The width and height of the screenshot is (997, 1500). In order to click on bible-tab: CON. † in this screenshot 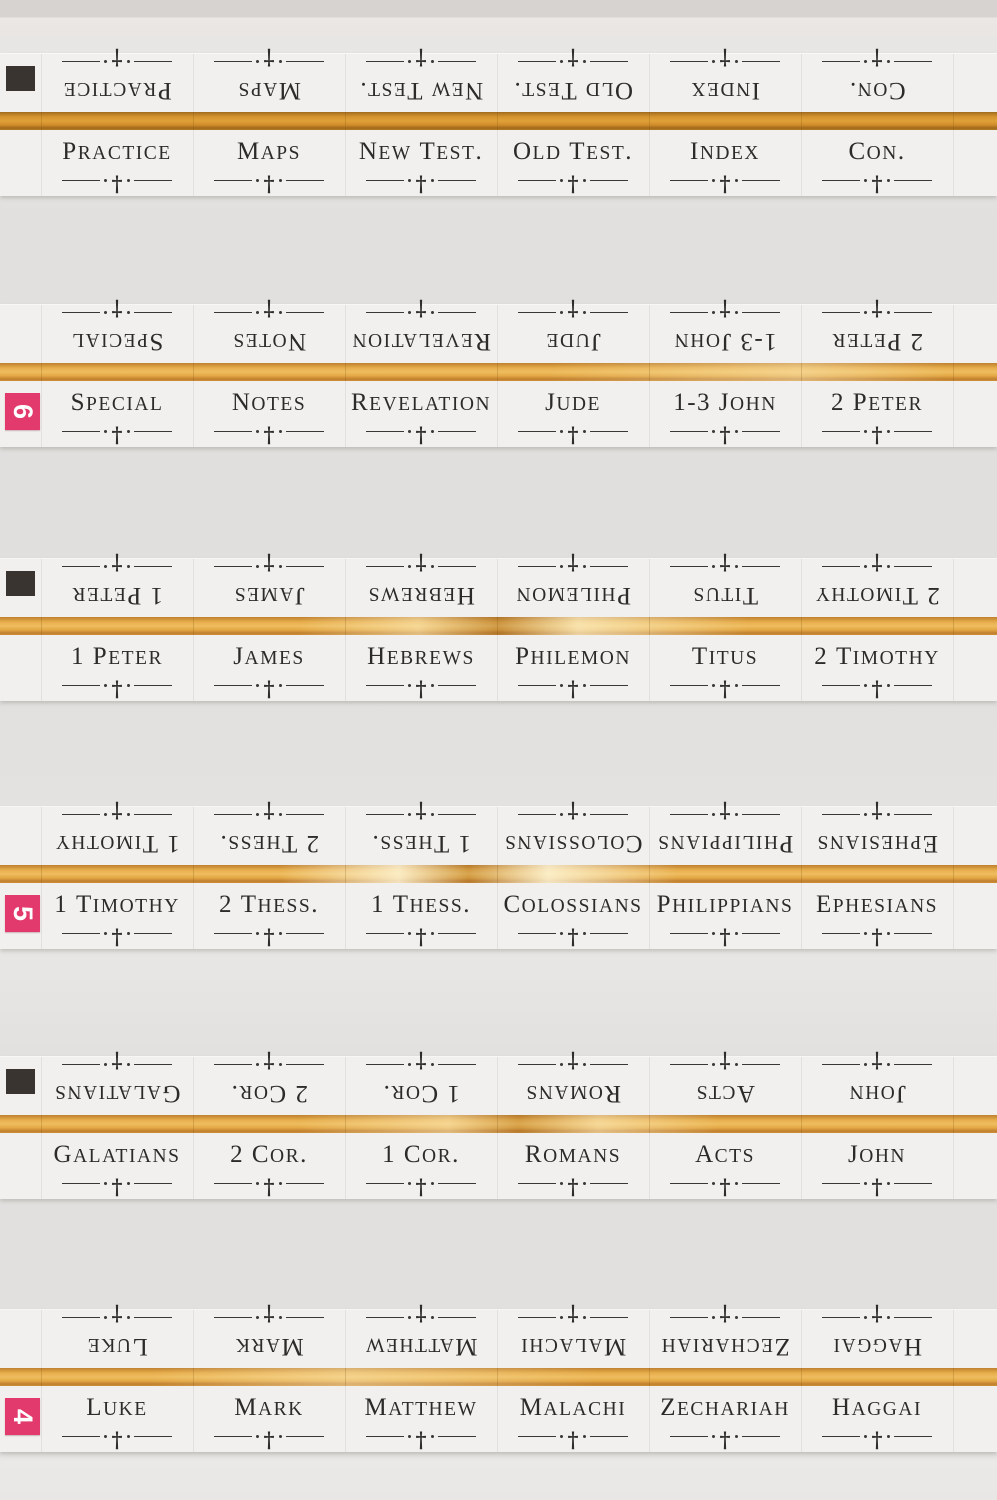, I will do `click(877, 162)`.